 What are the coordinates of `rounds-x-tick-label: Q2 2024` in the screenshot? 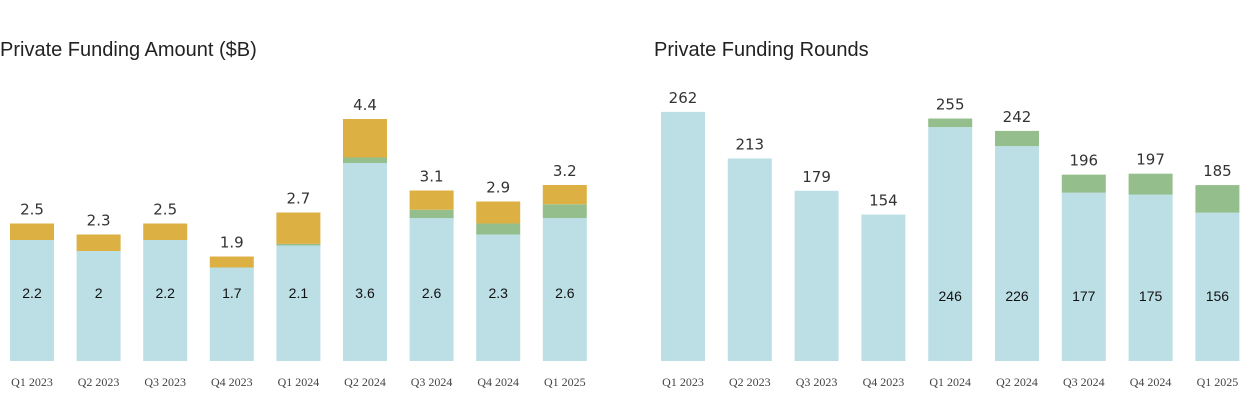 It's located at (1017, 382).